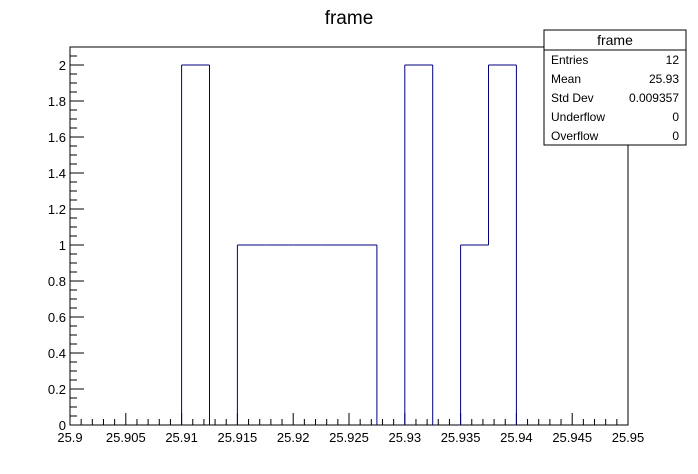 This screenshot has width=698, height=474. What do you see at coordinates (664, 79) in the screenshot?
I see `stats-value: 25.93` at bounding box center [664, 79].